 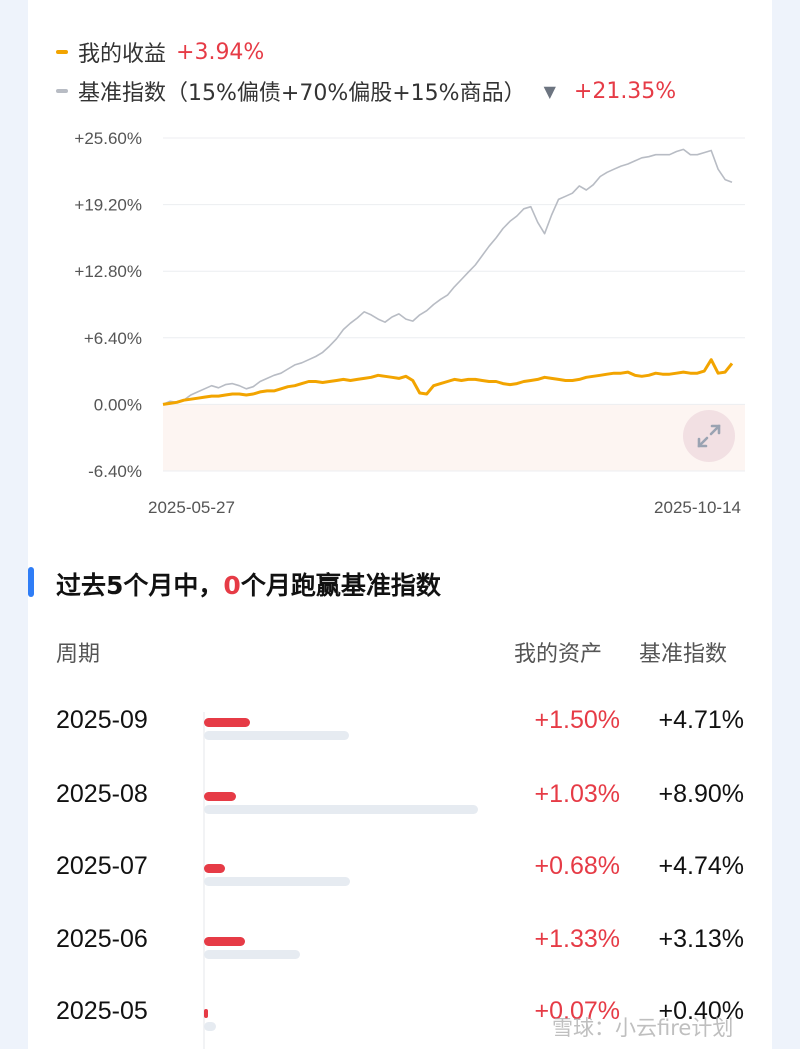 What do you see at coordinates (102, 866) in the screenshot?
I see `row-period: 2025-07` at bounding box center [102, 866].